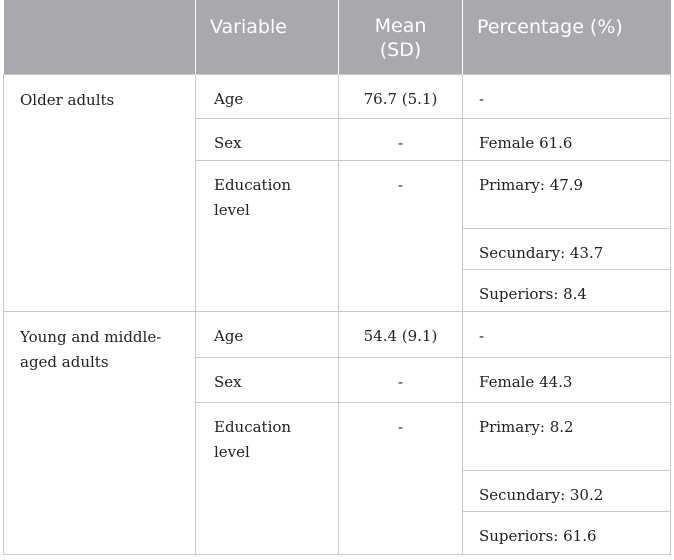  Describe the element at coordinates (566, 490) in the screenshot. I see `percentage-secundary: Secundary: 30.2` at that location.